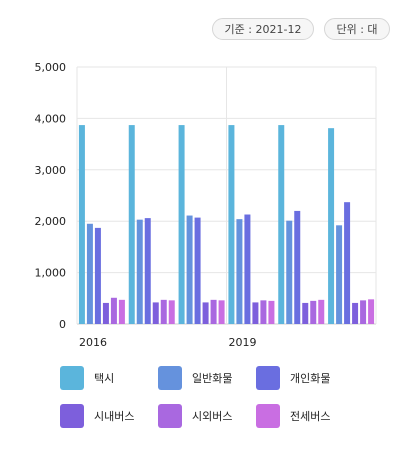 Image resolution: width=400 pixels, height=450 pixels. I want to click on x-tick-label: 2019, so click(243, 342).